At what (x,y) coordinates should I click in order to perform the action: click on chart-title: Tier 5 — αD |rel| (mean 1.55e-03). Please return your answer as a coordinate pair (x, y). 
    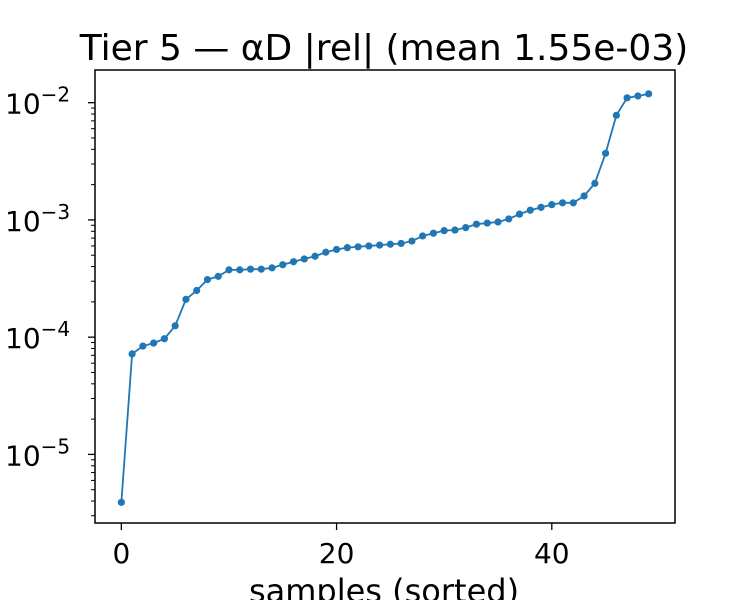
    Looking at the image, I should click on (384, 48).